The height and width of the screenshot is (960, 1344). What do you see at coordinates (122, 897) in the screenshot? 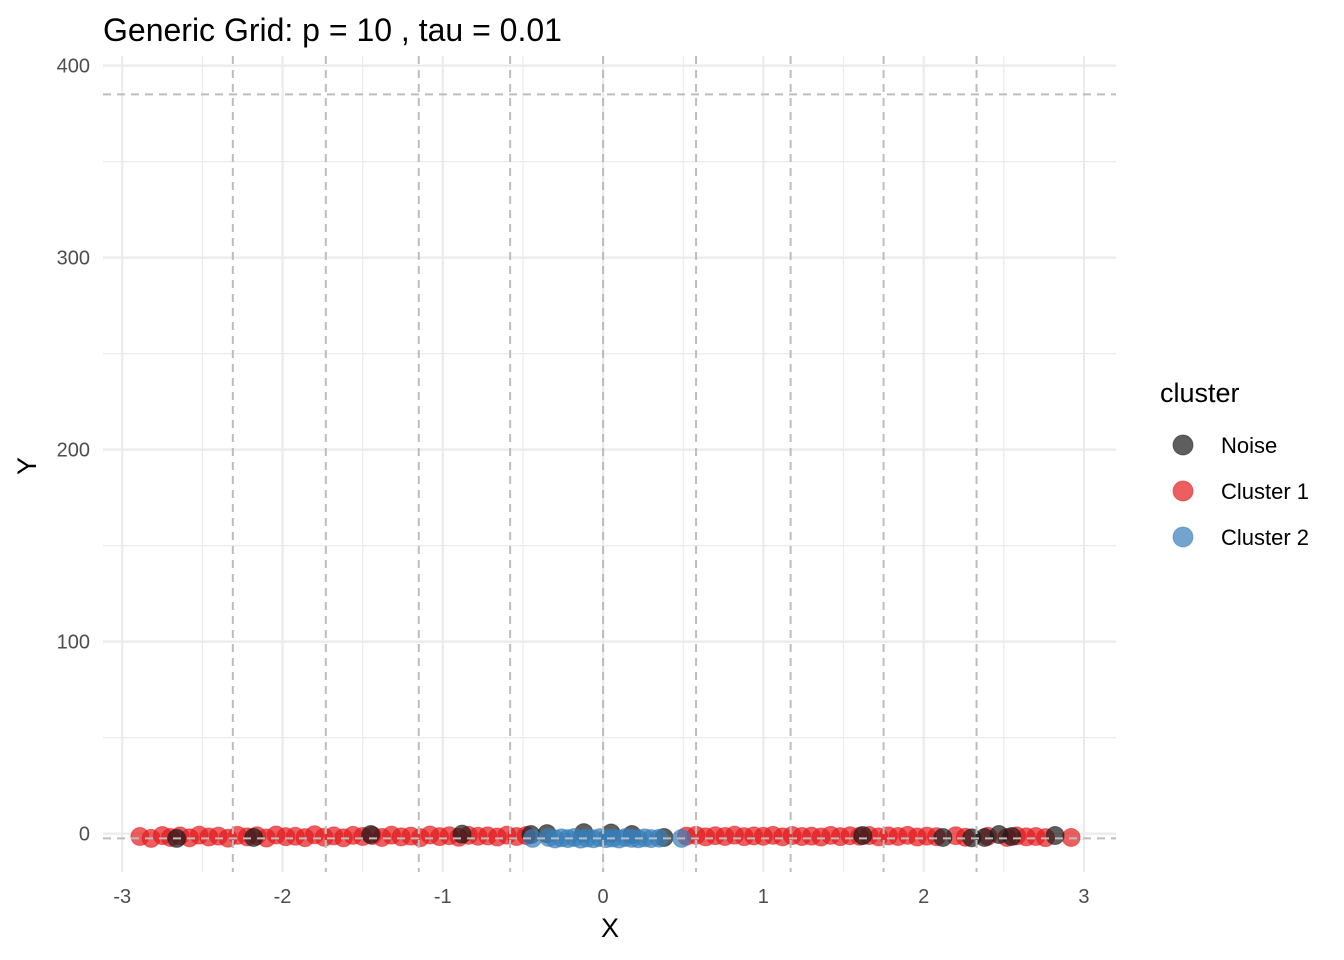
I see `x-tick-label: -3` at bounding box center [122, 897].